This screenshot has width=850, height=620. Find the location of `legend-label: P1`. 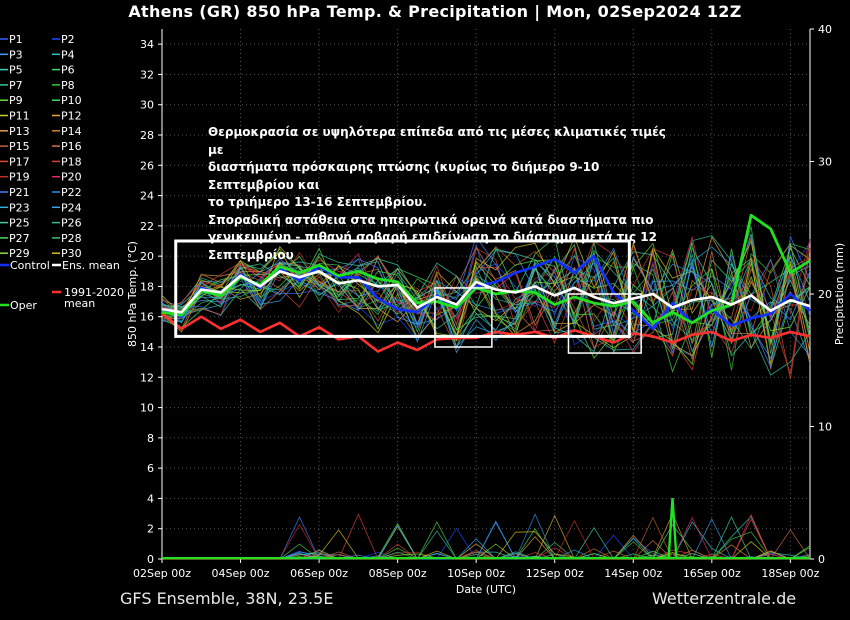

legend-label: P1 is located at coordinates (16, 39).